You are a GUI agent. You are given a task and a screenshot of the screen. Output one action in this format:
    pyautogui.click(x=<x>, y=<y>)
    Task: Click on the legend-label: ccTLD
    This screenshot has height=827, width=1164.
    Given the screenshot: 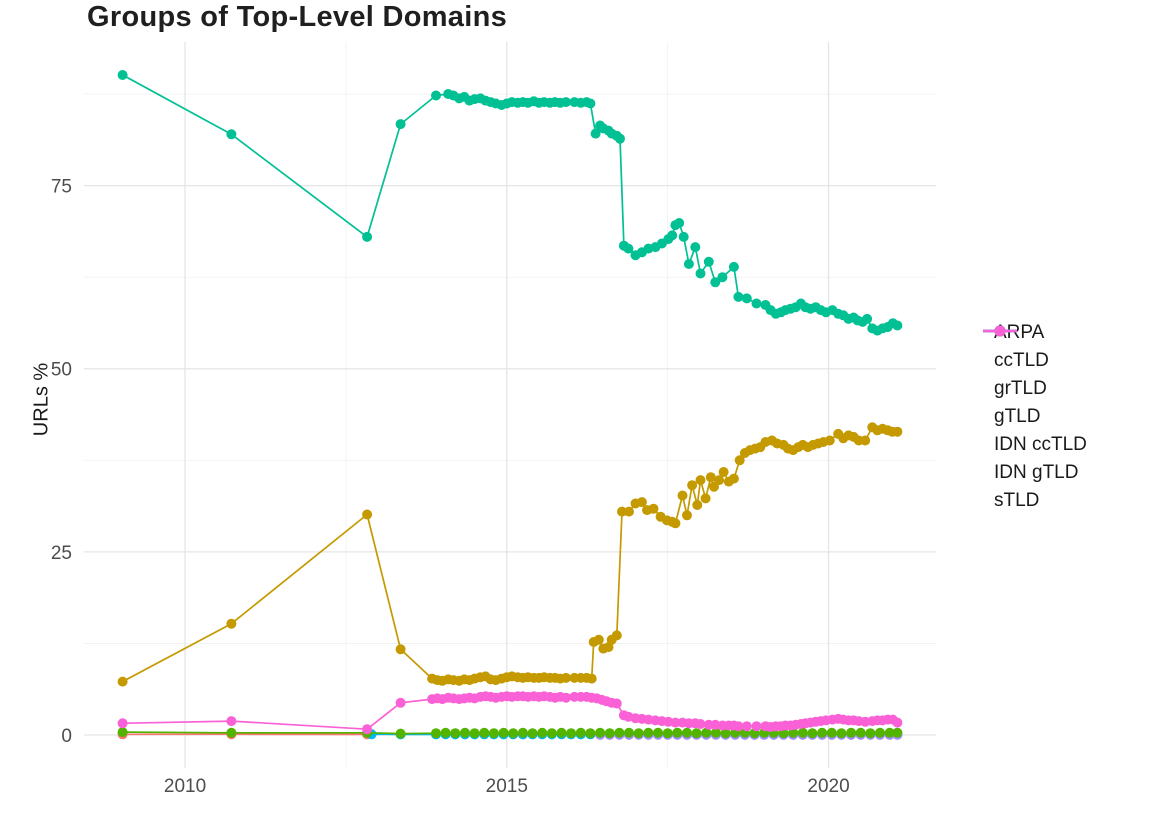 What is the action you would take?
    pyautogui.click(x=1021, y=360)
    